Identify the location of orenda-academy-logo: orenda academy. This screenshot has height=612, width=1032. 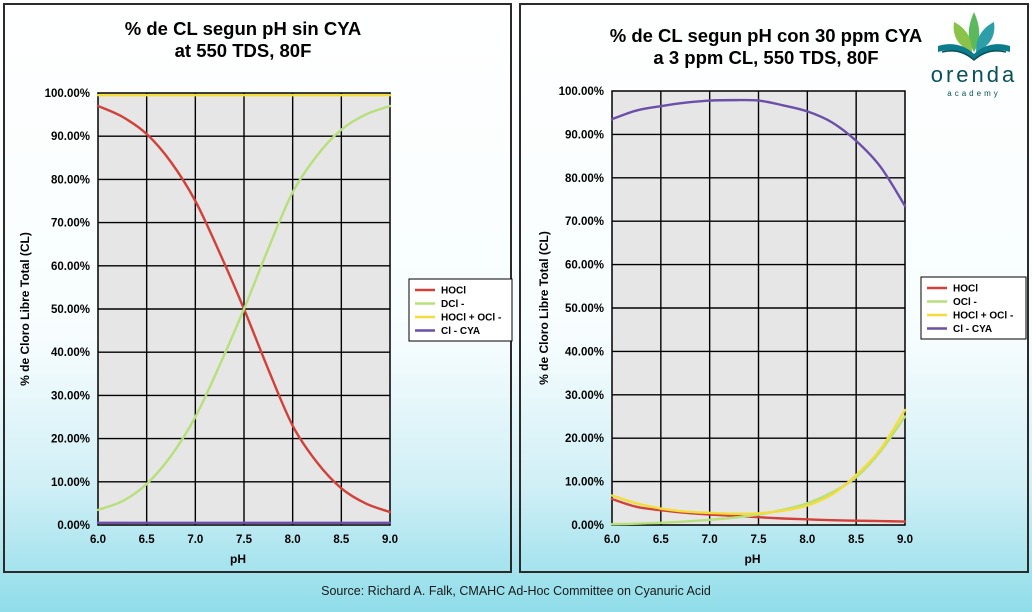
(974, 56).